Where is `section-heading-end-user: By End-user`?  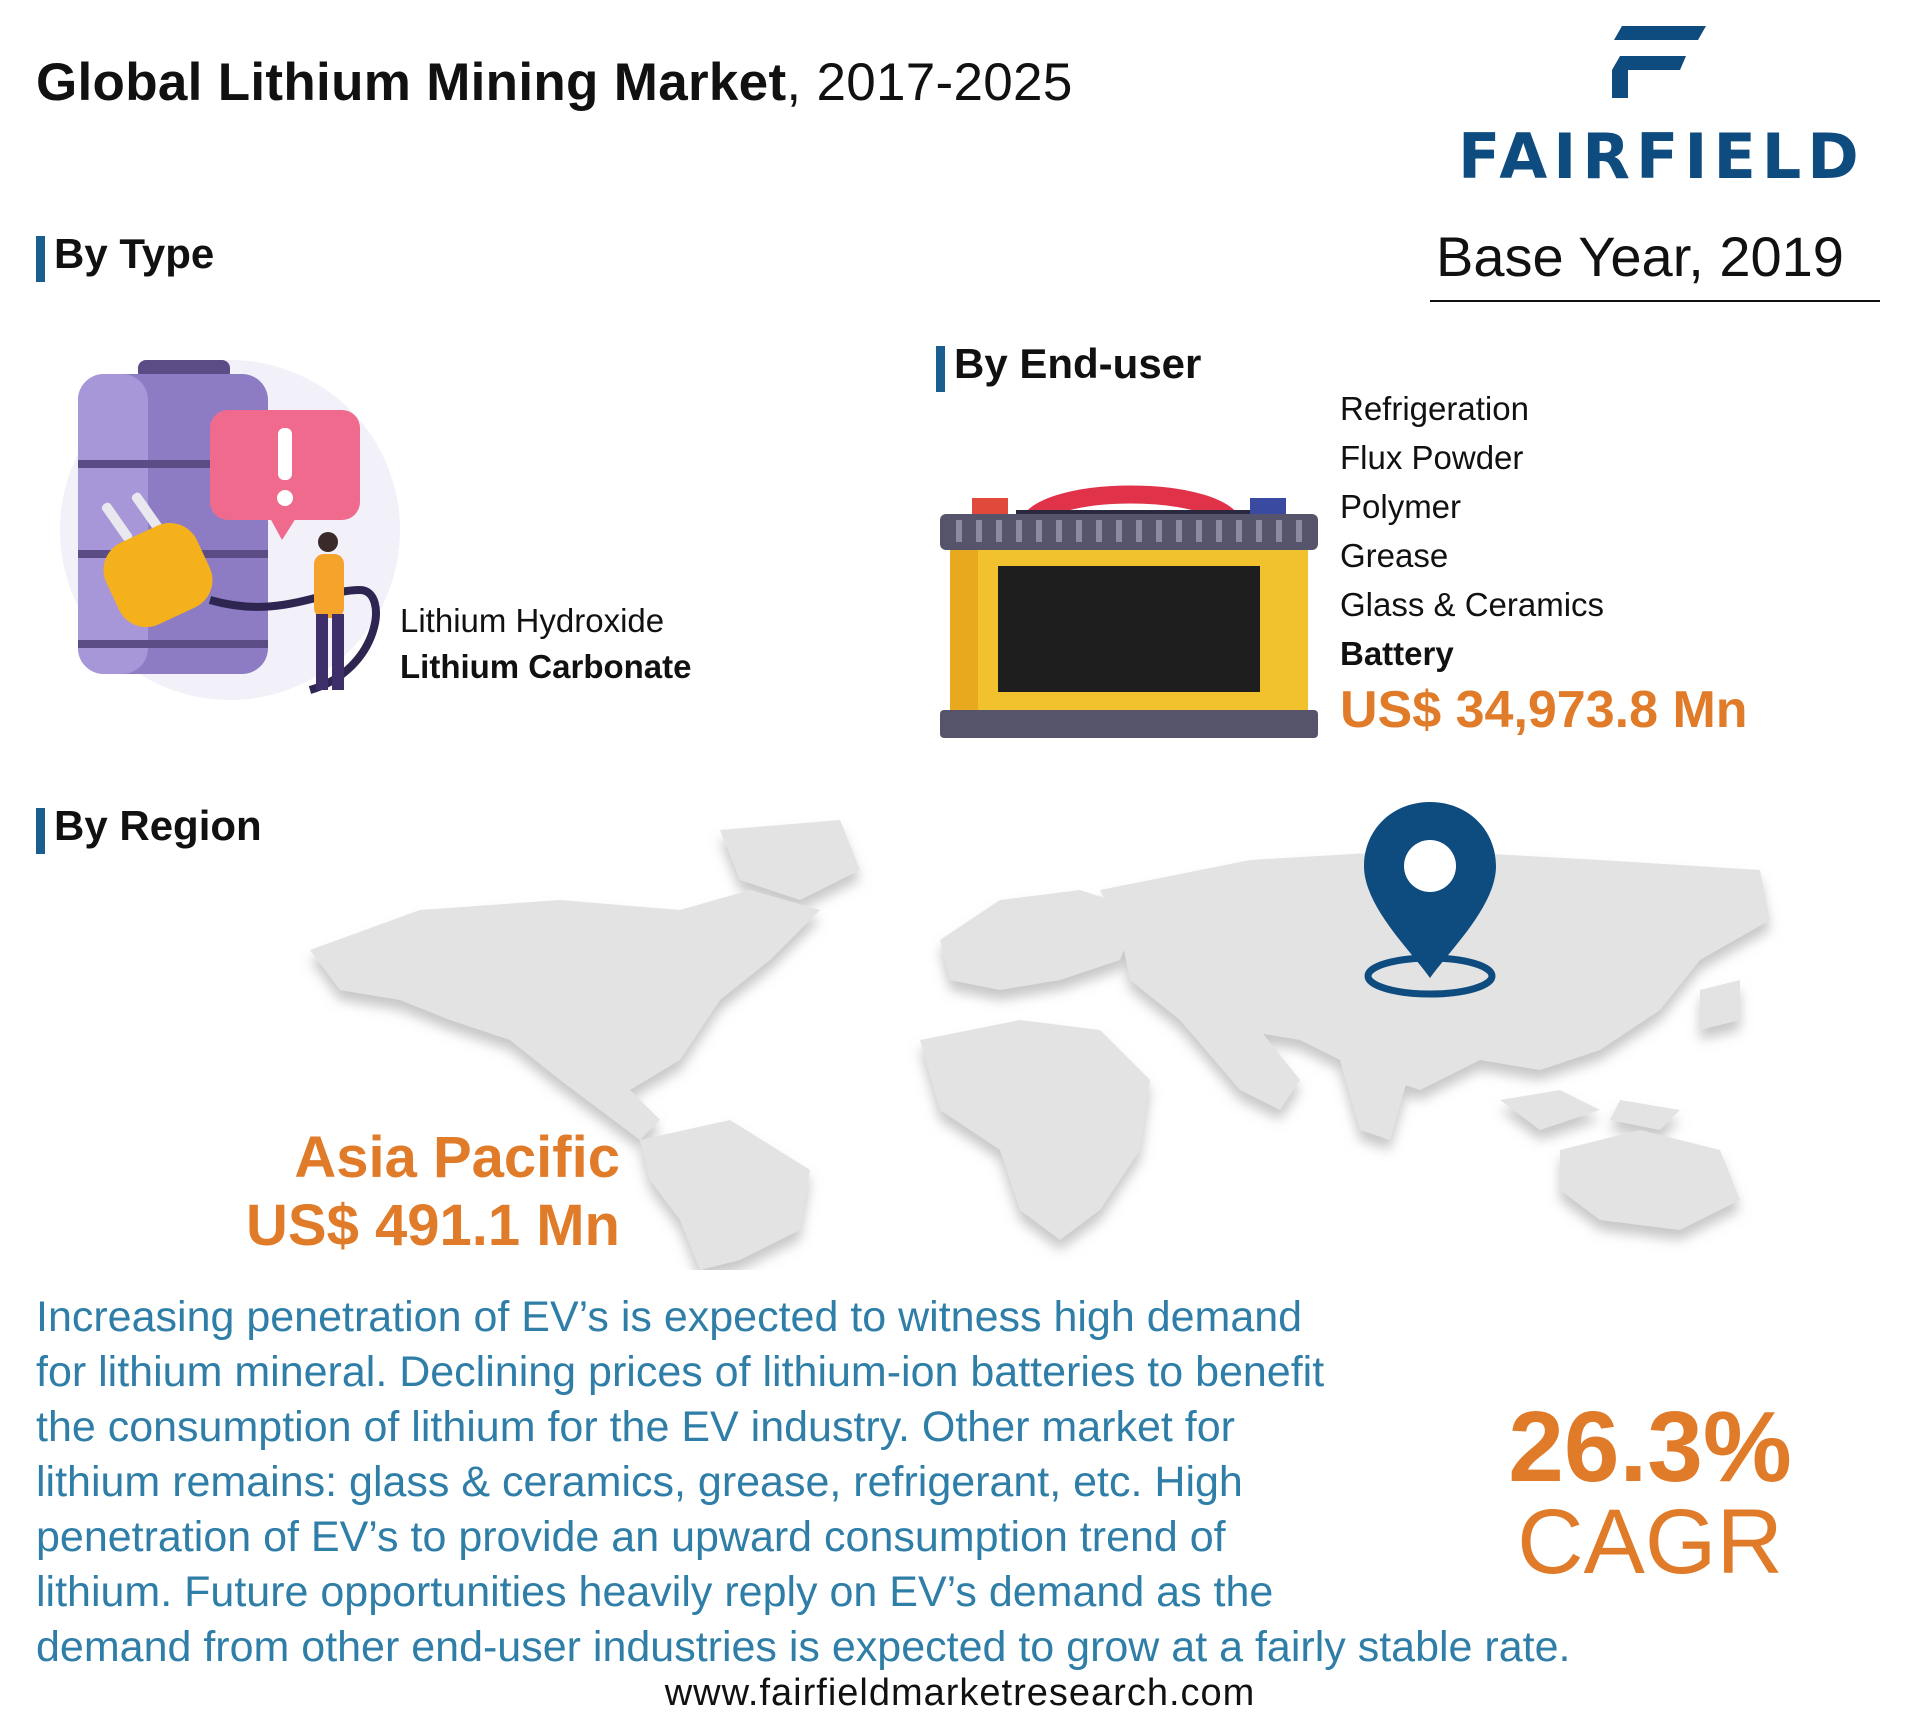 section-heading-end-user: By End-user is located at coordinates (1068, 366).